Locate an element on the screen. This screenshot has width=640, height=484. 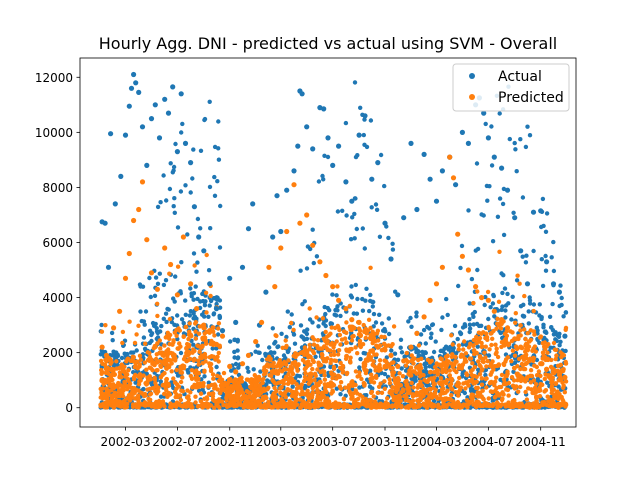
x-tick-label: 2002-11 is located at coordinates (230, 442).